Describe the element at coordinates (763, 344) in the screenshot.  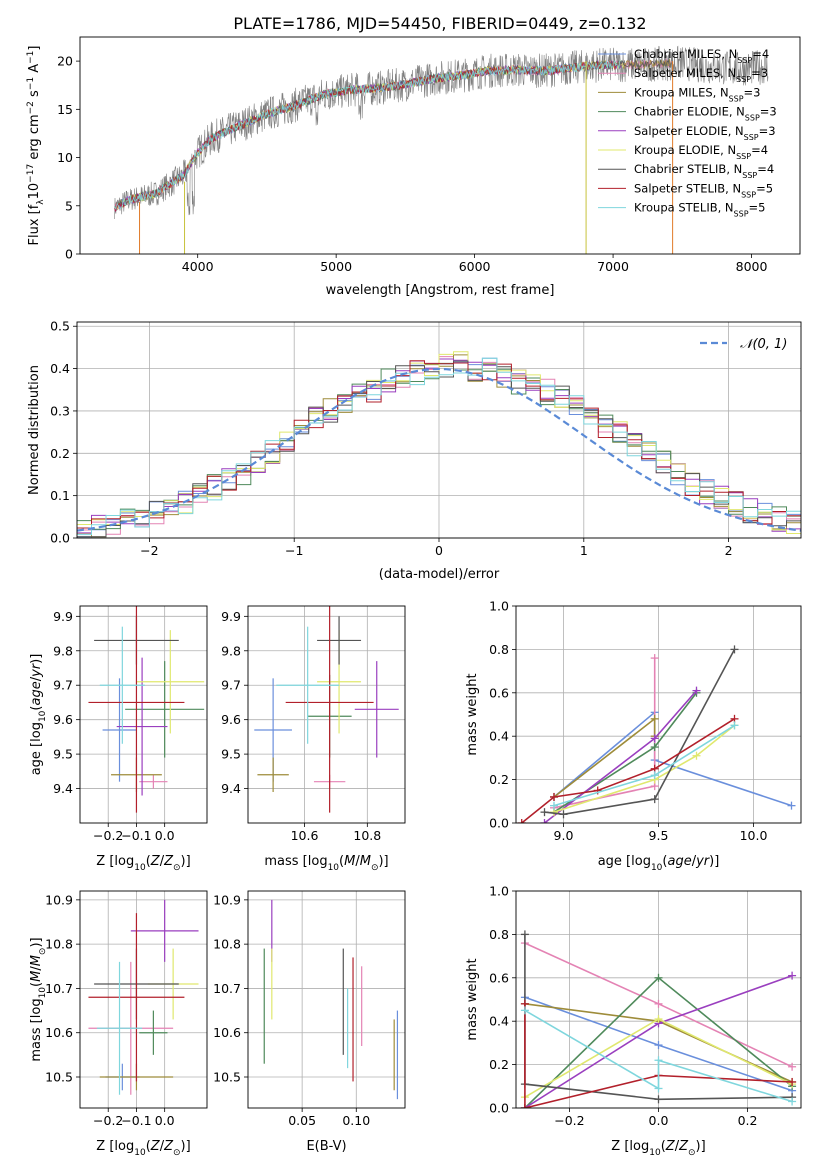
I see `legend-entry: 𝒩(0, 1)` at that location.